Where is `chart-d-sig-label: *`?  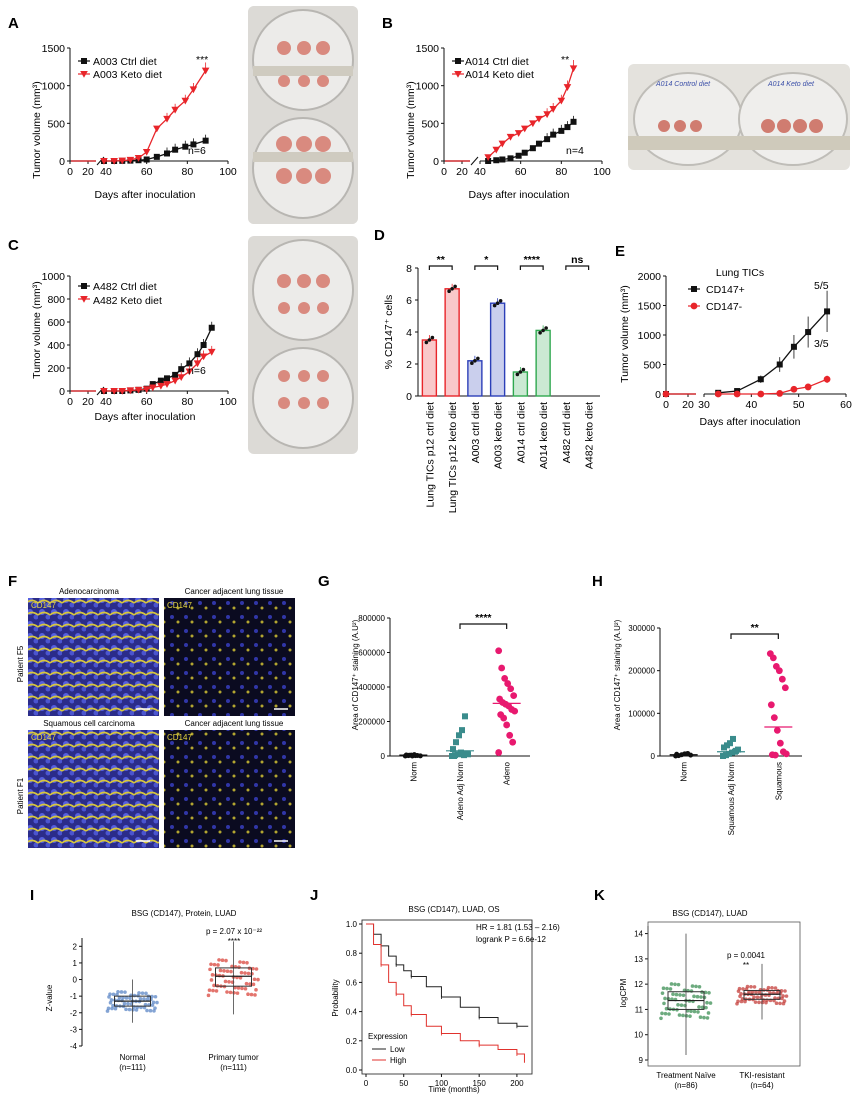
chart-d-sig-label: * is located at coordinates (486, 260).